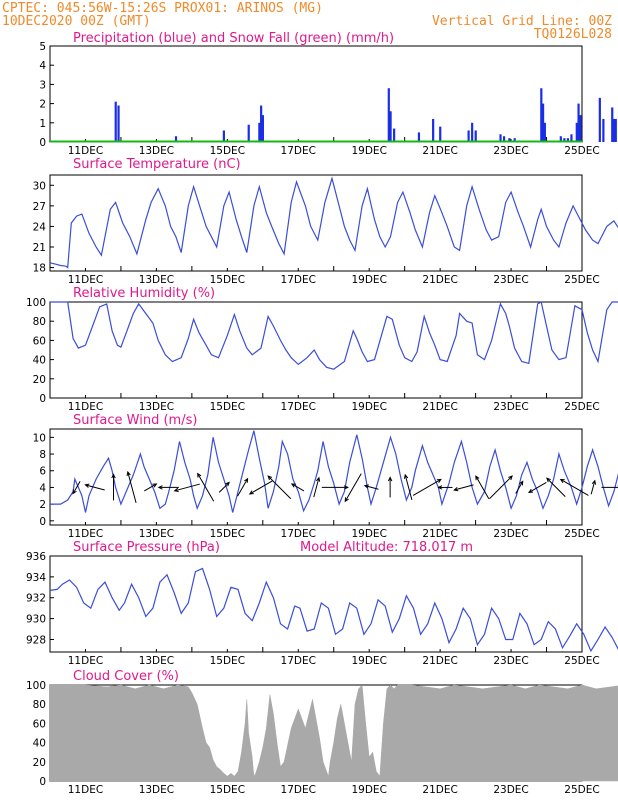 This screenshot has height=800, width=618. What do you see at coordinates (40, 227) in the screenshot?
I see `y-tick-label: 24` at bounding box center [40, 227].